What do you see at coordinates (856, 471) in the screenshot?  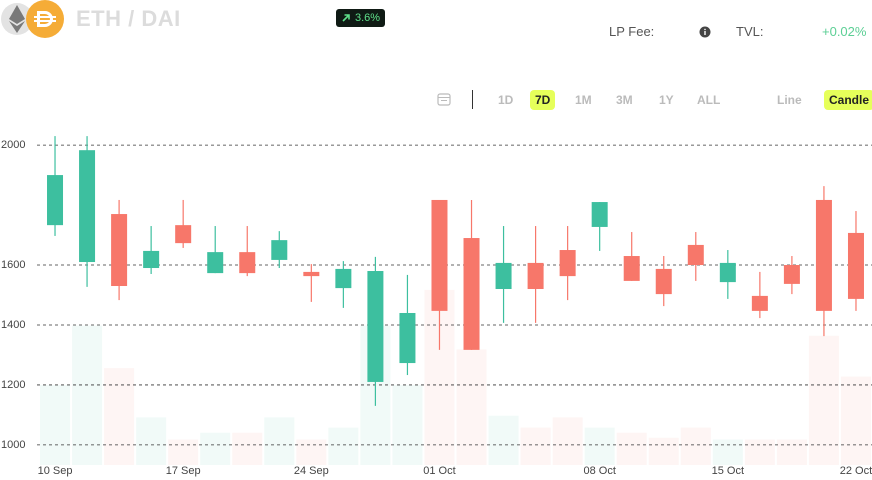 I see `x-tick-label: 22 Oct` at bounding box center [856, 471].